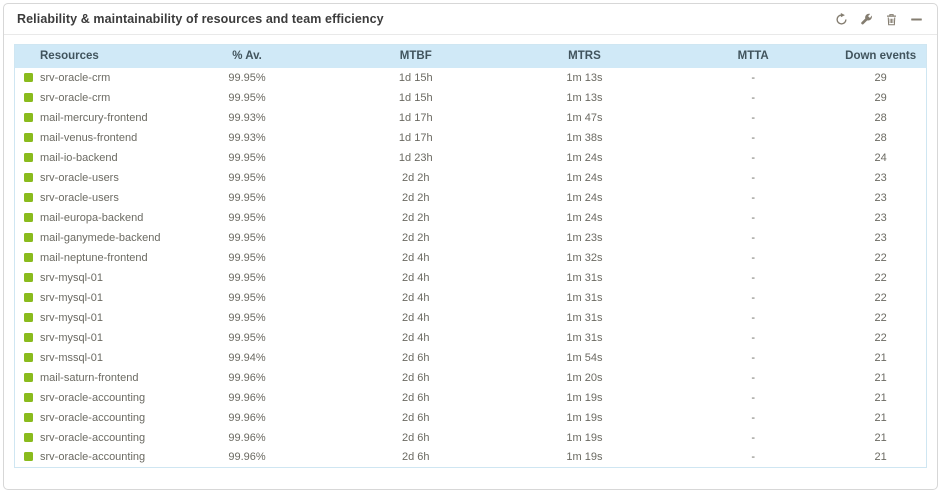 Image resolution: width=941 pixels, height=493 pixels. I want to click on cell-resource: mail-neptune-frontend, so click(87, 257).